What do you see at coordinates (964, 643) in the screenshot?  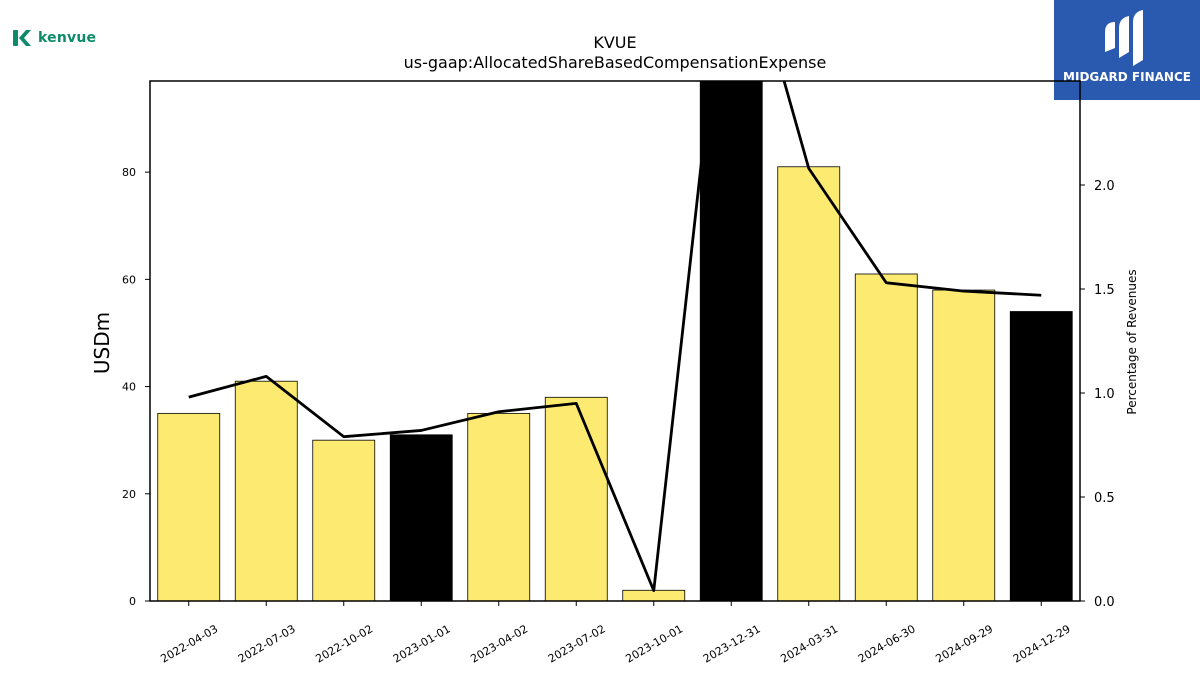 I see `x-tick-label-2024-09-29: 2024-09-29` at bounding box center [964, 643].